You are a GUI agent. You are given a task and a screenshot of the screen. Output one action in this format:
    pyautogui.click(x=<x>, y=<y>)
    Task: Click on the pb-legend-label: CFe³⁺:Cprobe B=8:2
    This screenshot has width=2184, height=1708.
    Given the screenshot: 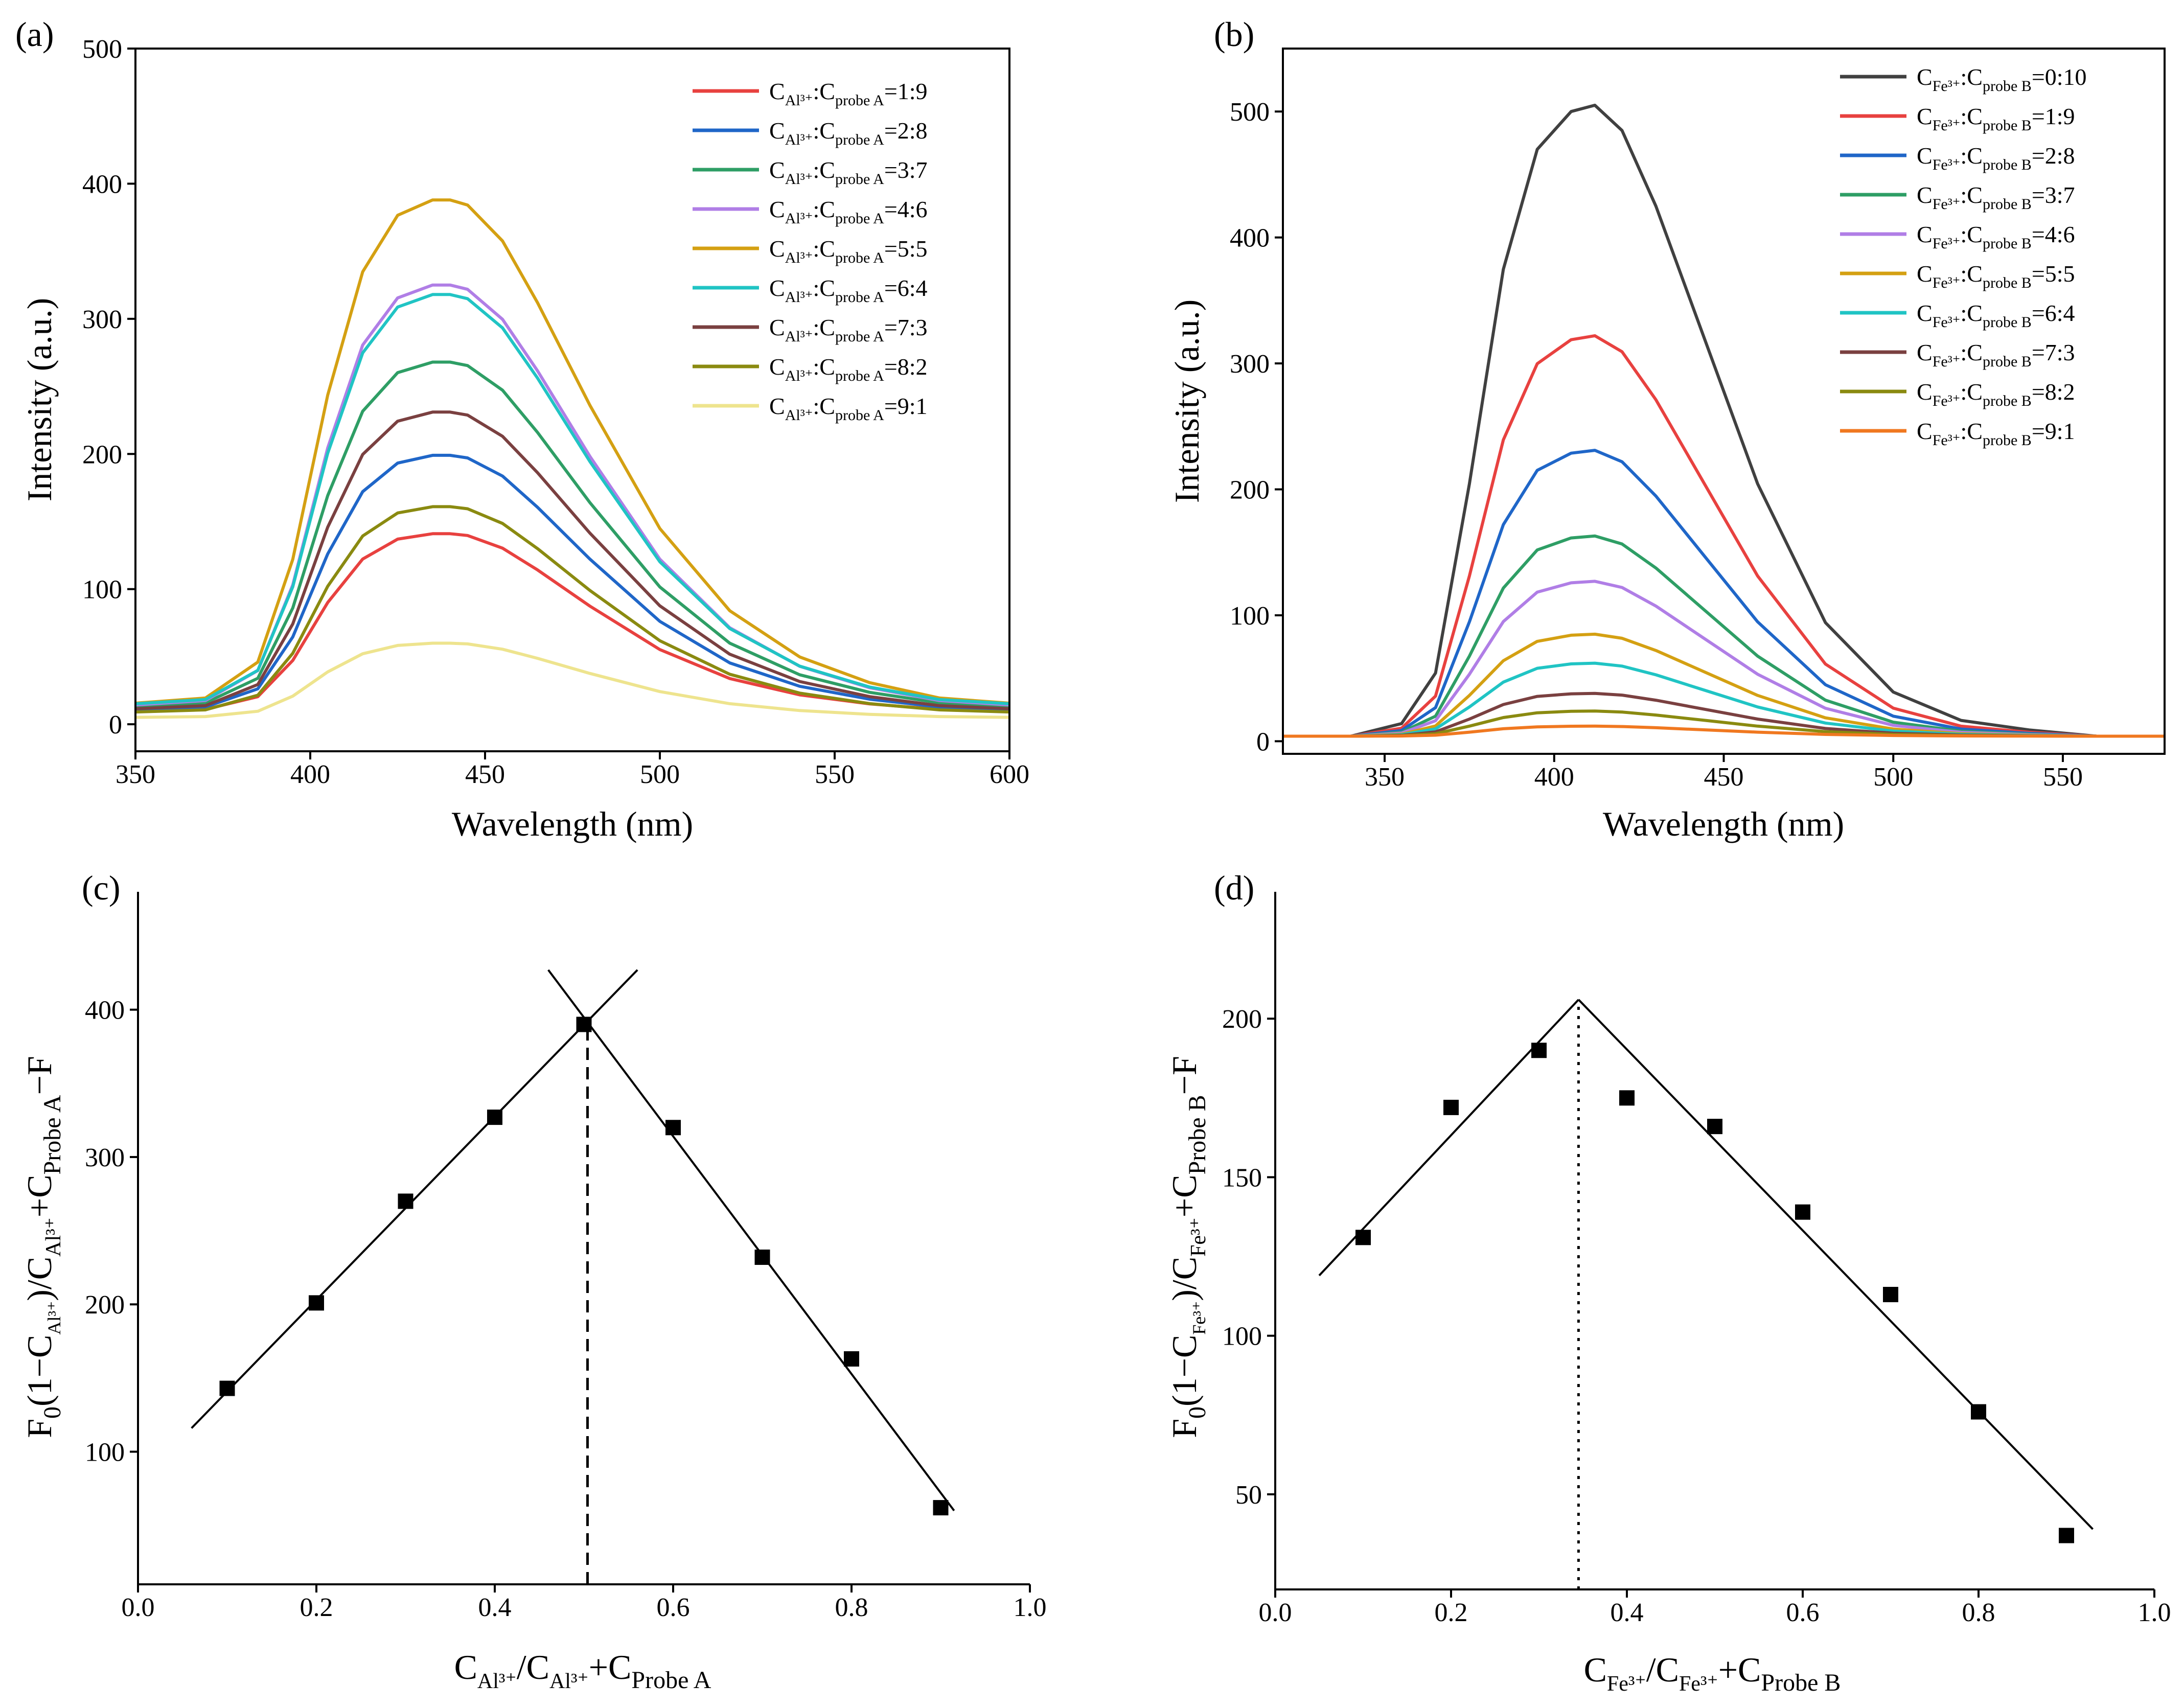 What is the action you would take?
    pyautogui.click(x=1996, y=394)
    